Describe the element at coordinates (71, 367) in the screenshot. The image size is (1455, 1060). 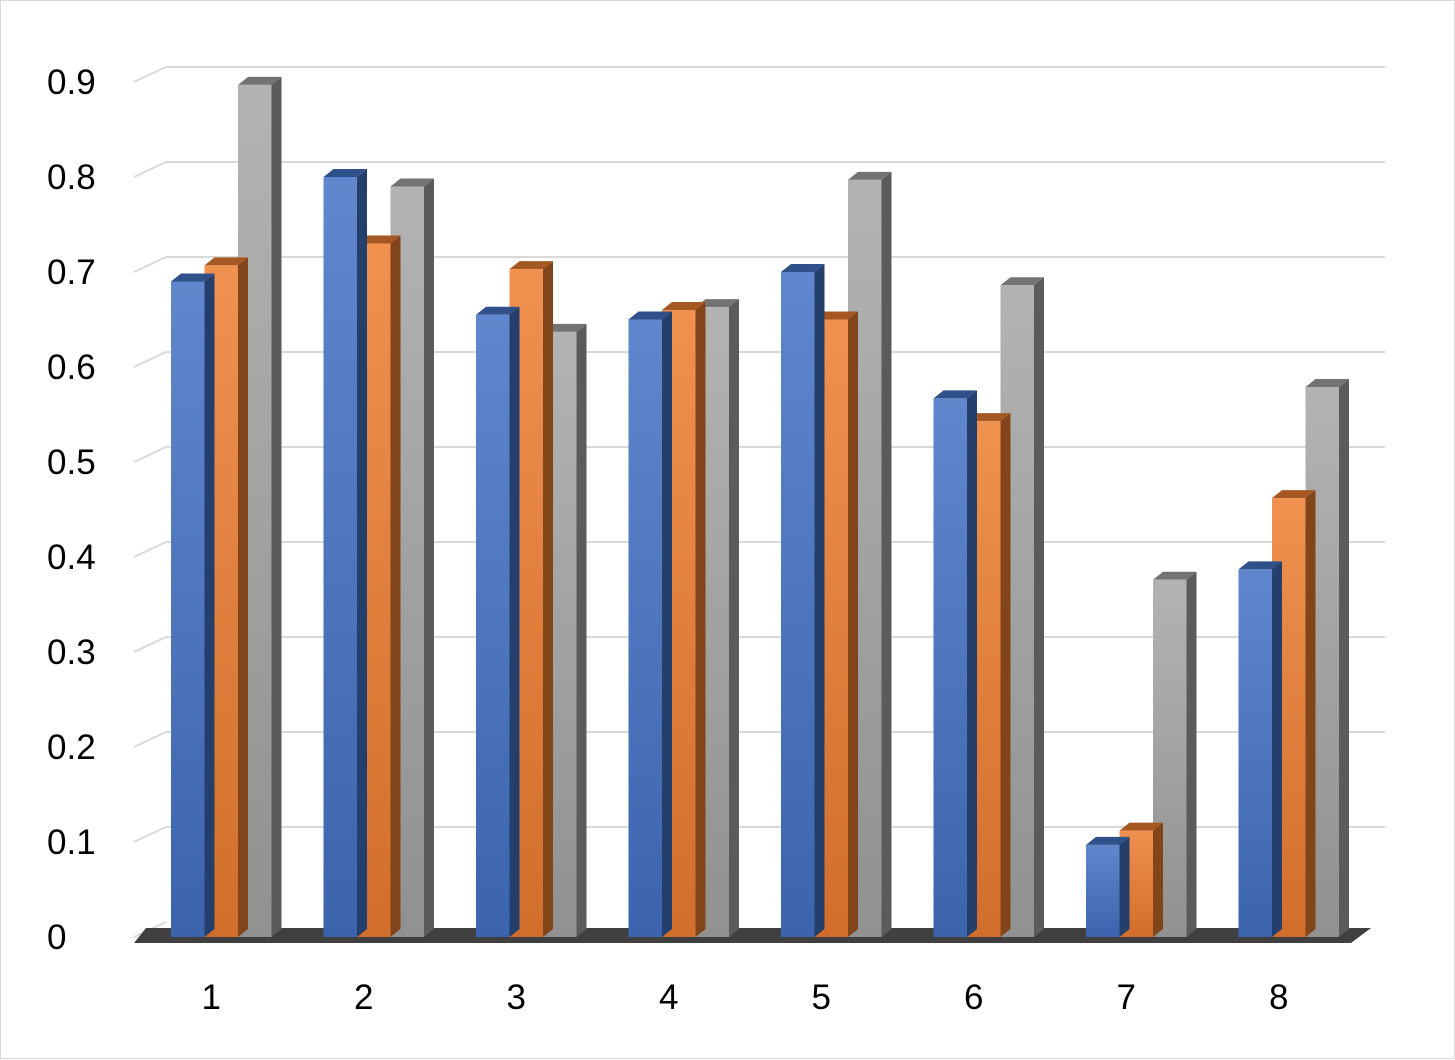
I see `y-tick-label: 0.6` at that location.